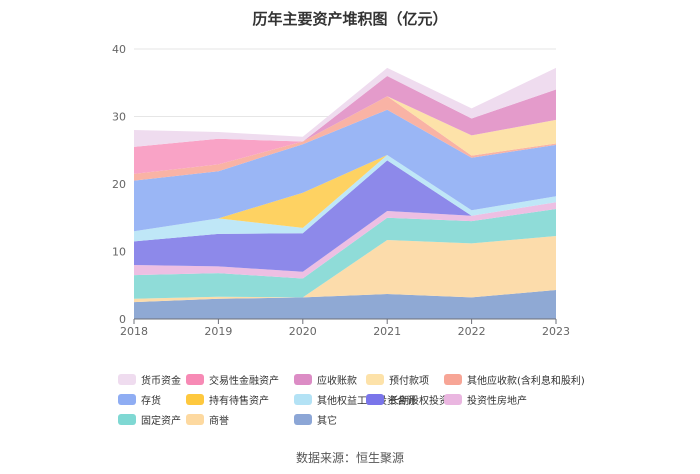  I want to click on legend-item: 其它, so click(330, 419).